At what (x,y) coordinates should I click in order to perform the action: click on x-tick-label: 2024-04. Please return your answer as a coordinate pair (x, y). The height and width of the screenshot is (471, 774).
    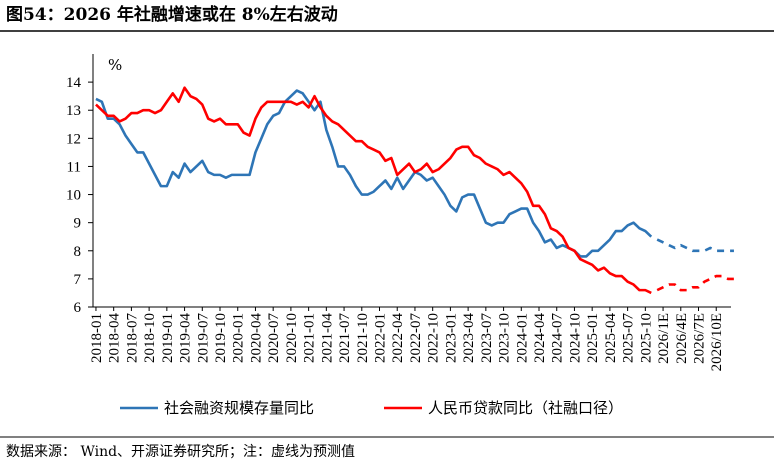
    Looking at the image, I should click on (540, 338).